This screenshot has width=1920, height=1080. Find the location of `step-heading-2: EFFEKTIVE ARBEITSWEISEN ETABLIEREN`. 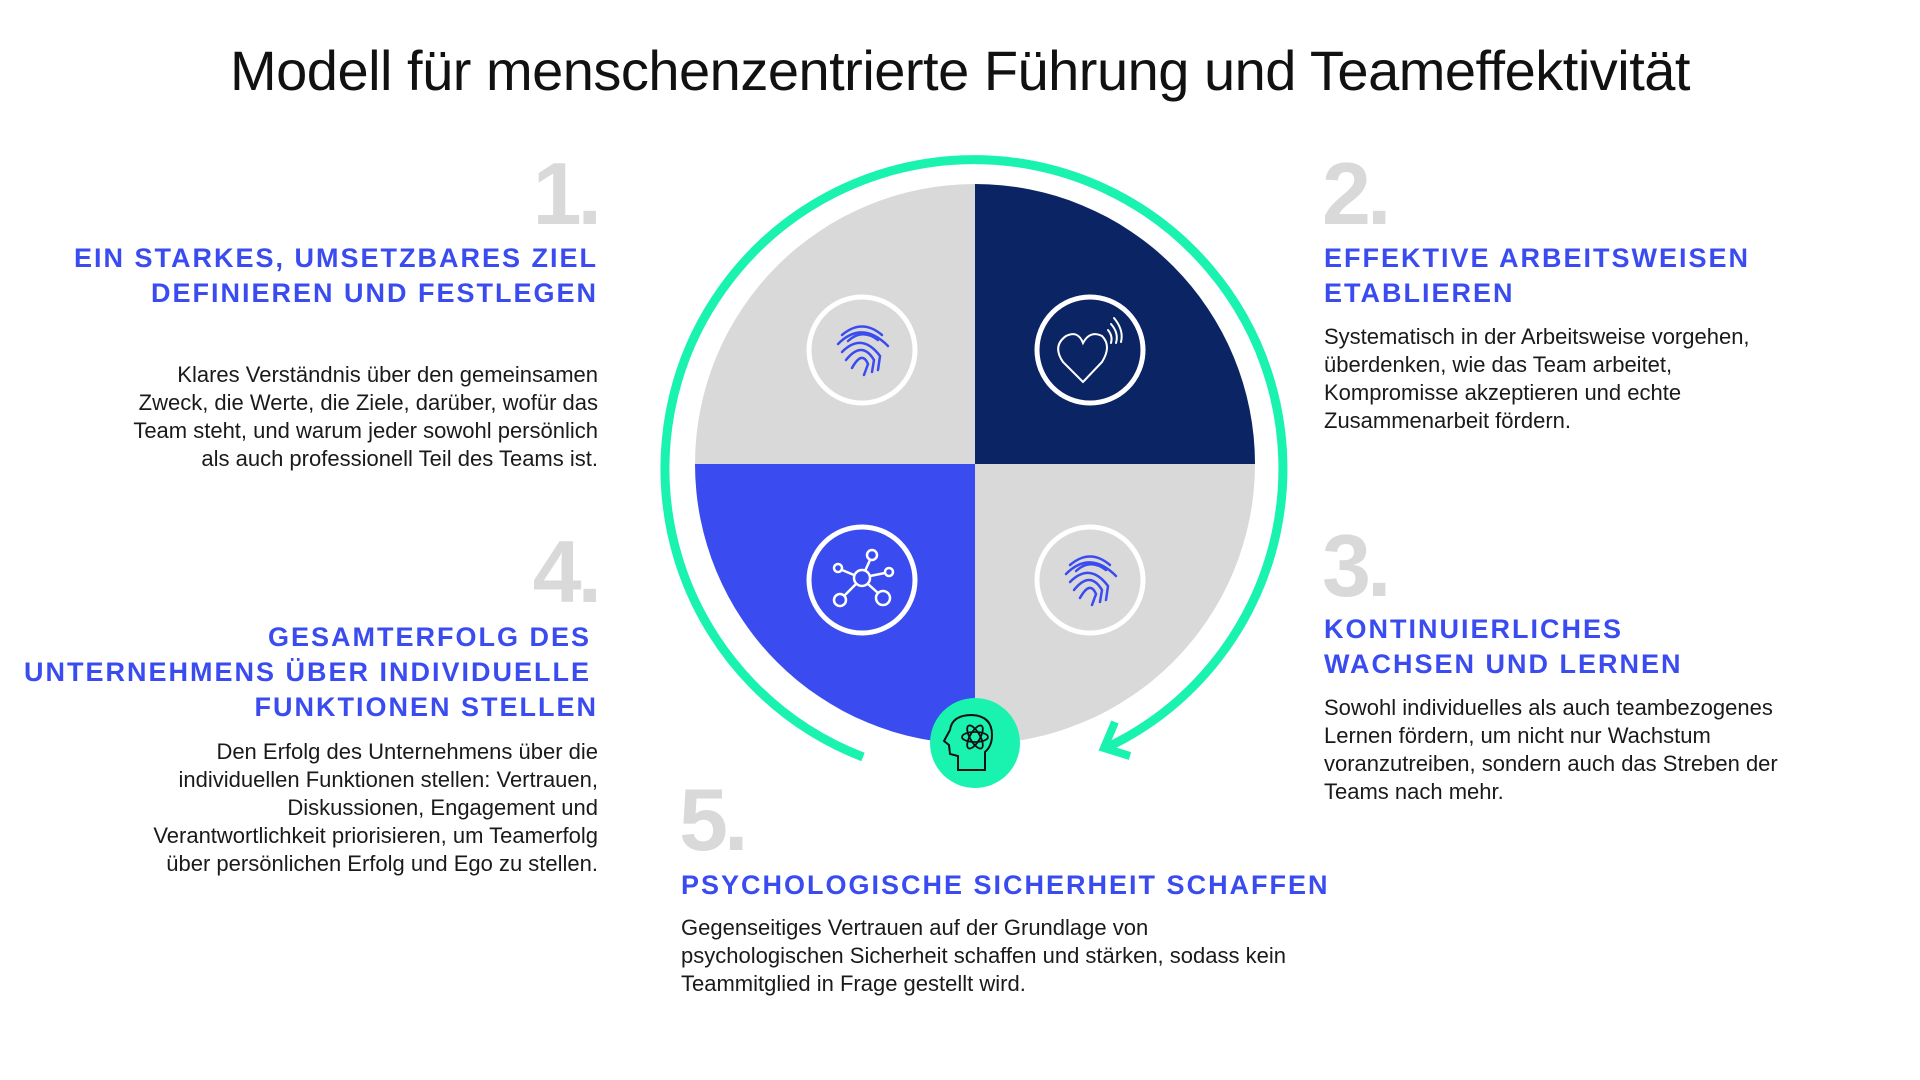

step-heading-2: EFFEKTIVE ARBEITSWEISEN ETABLIEREN is located at coordinates (1537, 276).